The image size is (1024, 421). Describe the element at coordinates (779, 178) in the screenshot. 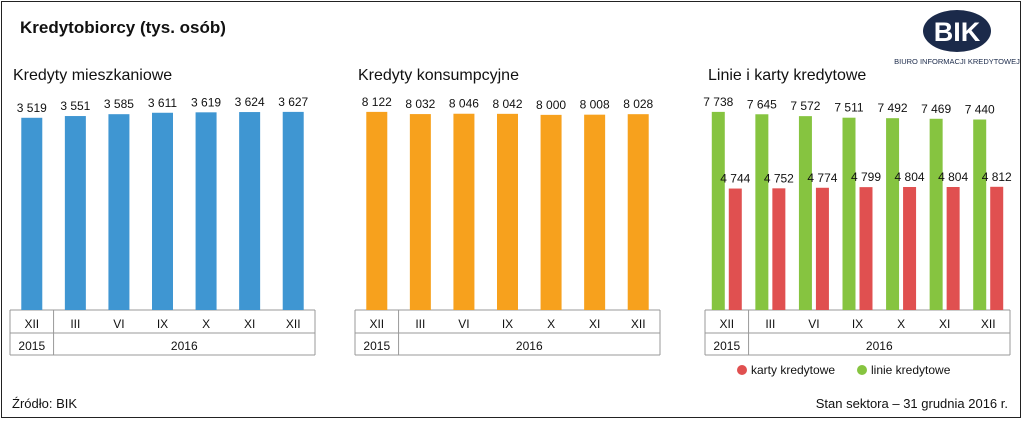

I see `data-label: 4 752` at that location.